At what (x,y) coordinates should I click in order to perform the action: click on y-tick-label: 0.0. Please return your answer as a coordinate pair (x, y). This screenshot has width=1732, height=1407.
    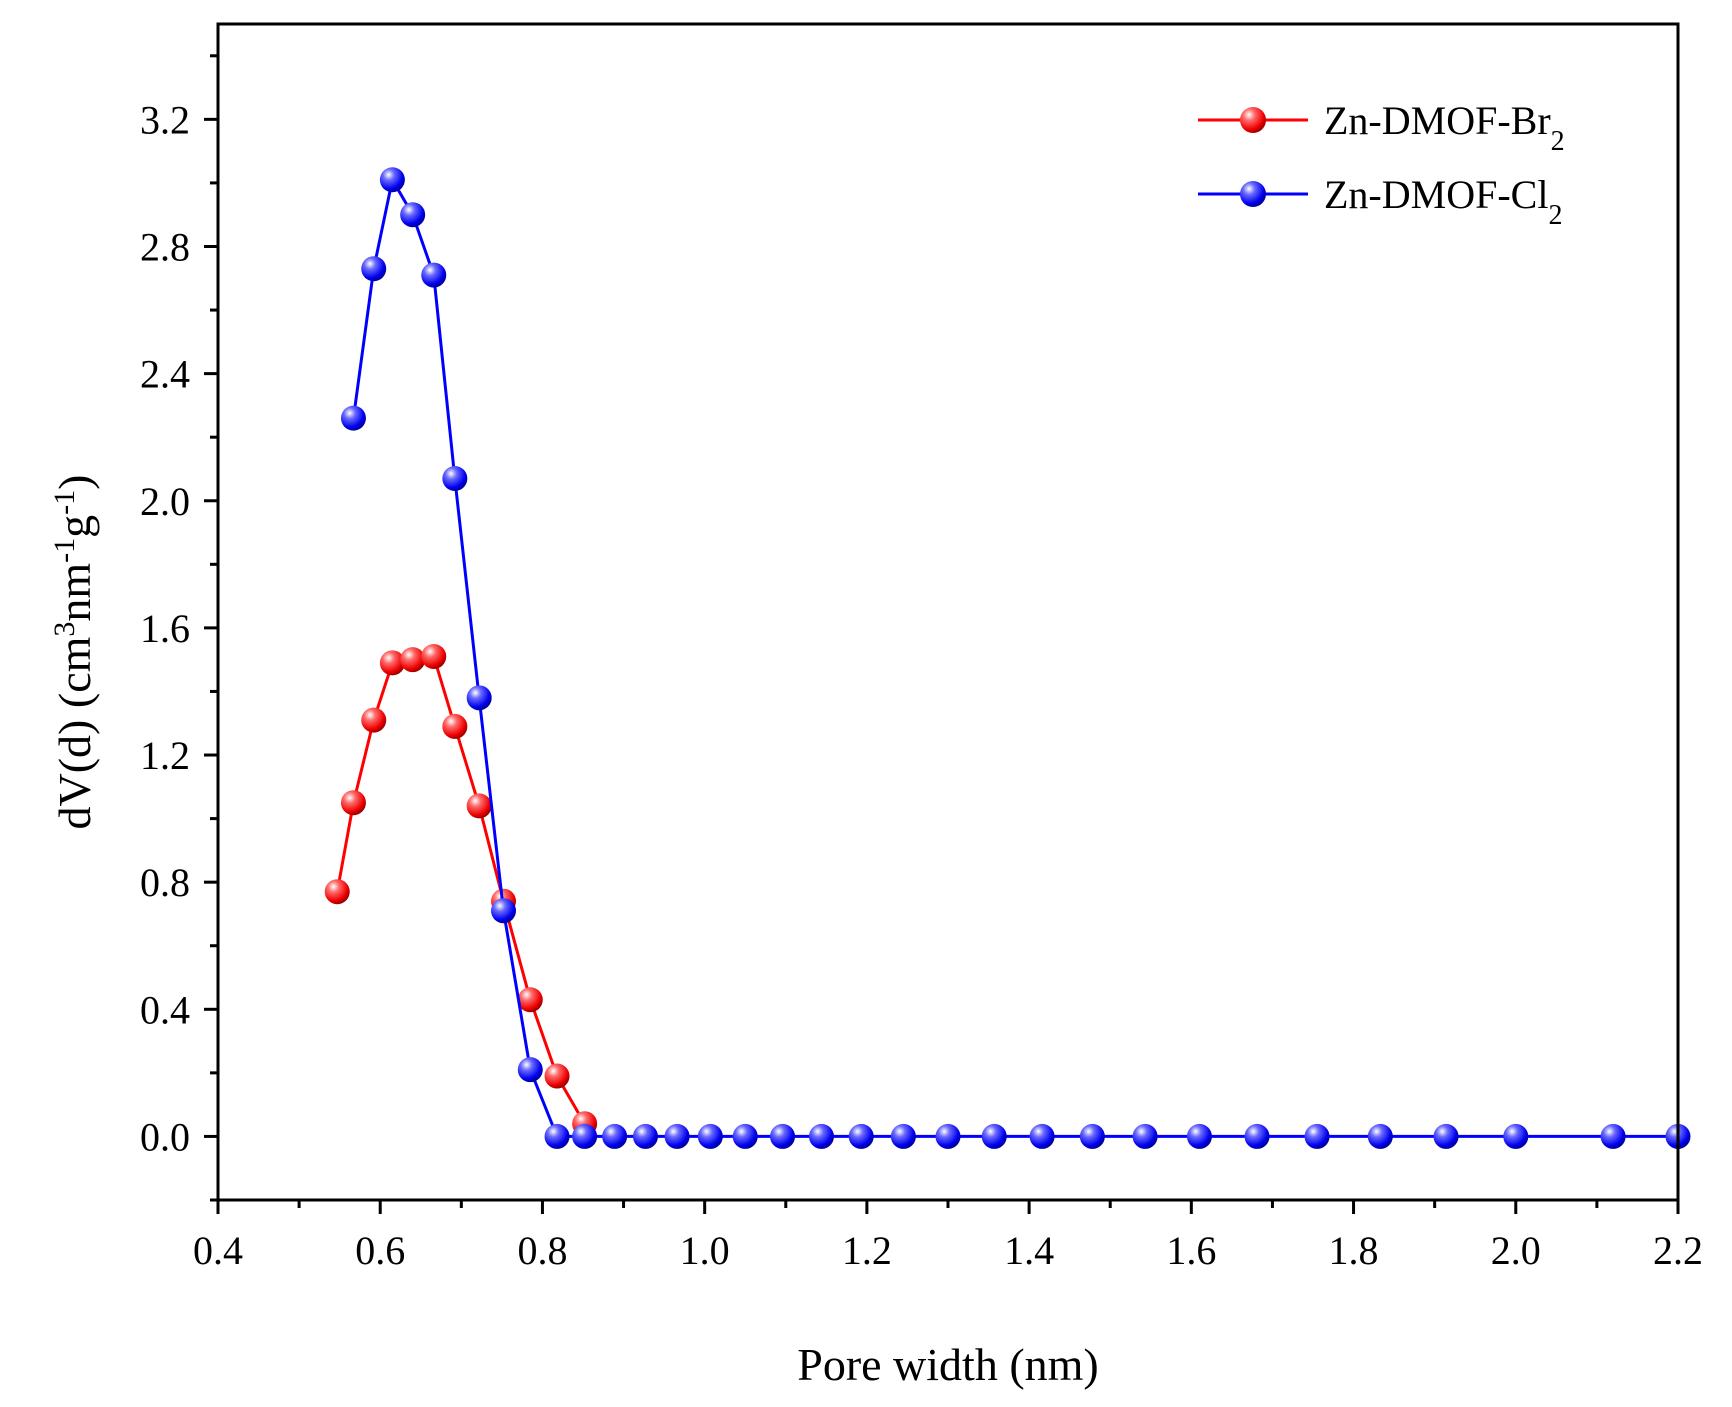
    Looking at the image, I should click on (165, 1136).